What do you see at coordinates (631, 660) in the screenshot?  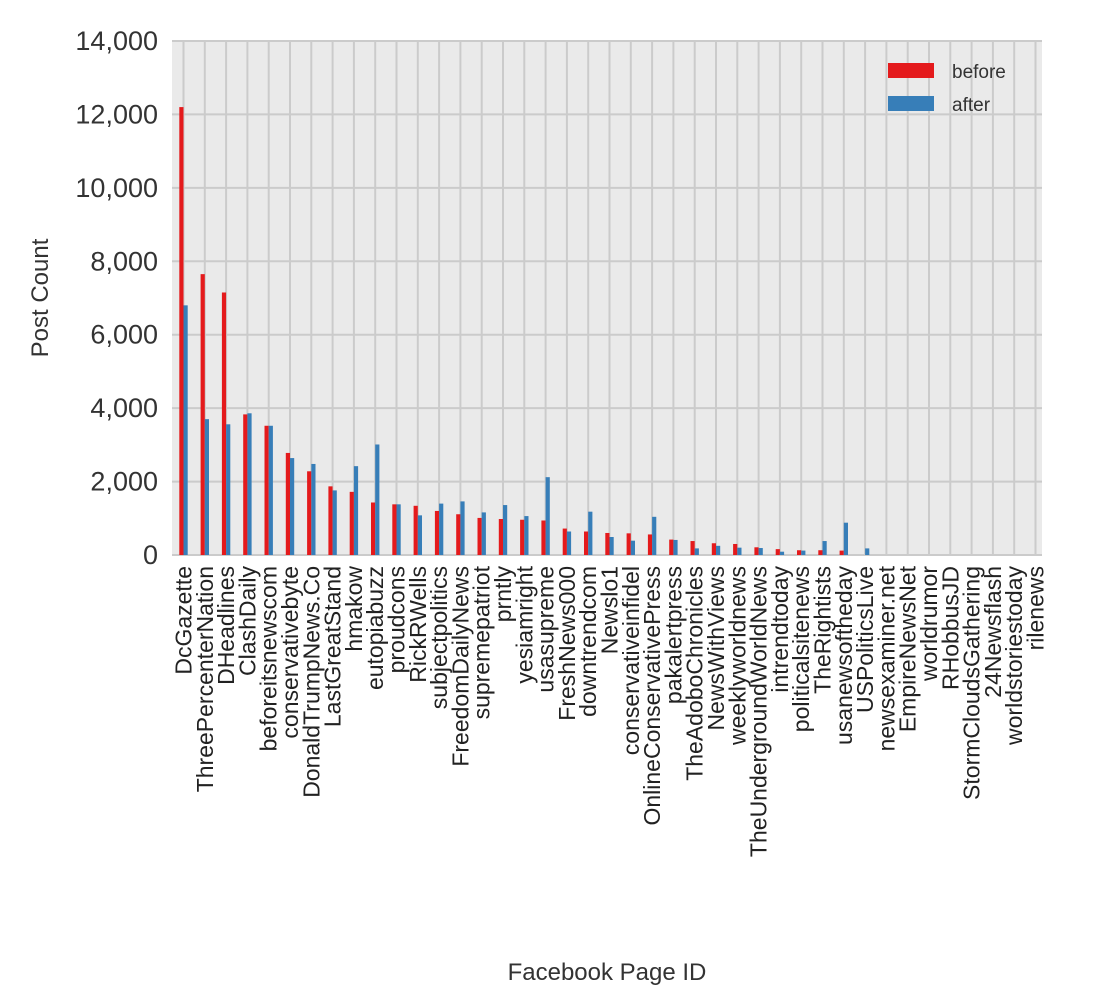 I see `x-tick-label: conservativeinfidel` at bounding box center [631, 660].